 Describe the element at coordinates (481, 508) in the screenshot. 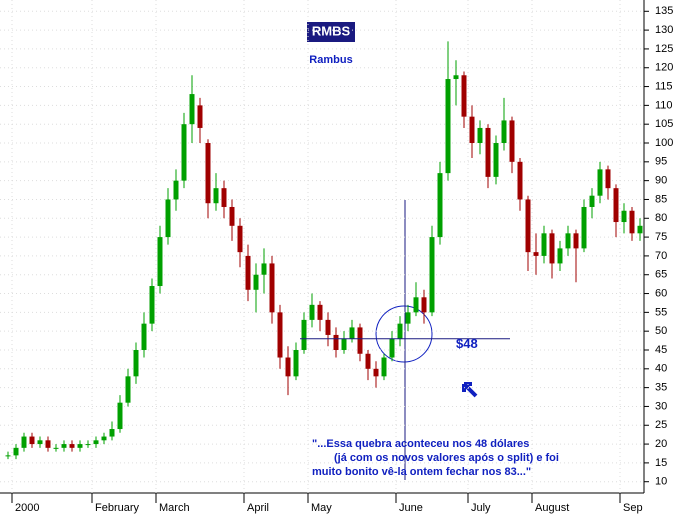

I see `x-tick-label: July` at that location.